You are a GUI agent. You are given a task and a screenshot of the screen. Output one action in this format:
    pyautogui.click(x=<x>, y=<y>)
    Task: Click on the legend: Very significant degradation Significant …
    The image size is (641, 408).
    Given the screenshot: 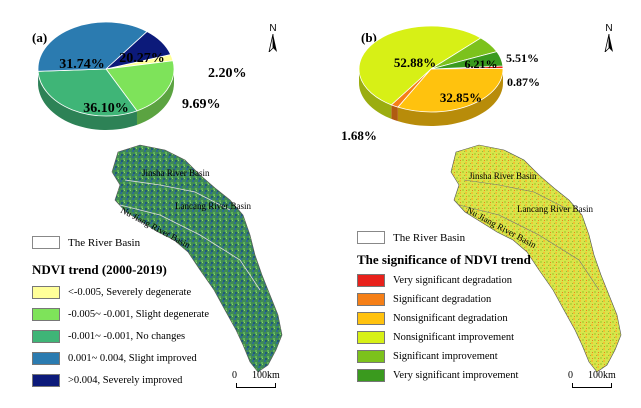 What is the action you would take?
    pyautogui.click(x=437, y=331)
    